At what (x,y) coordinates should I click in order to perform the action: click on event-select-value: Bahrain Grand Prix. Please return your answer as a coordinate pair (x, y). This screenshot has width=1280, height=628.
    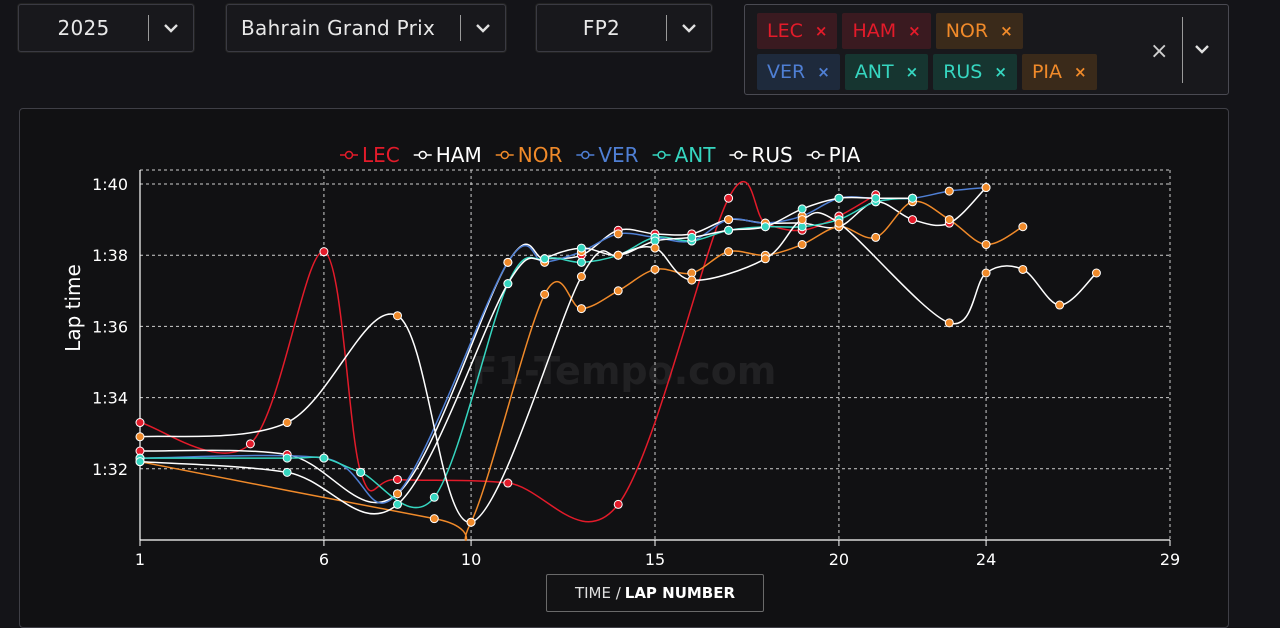
    Looking at the image, I should click on (338, 28).